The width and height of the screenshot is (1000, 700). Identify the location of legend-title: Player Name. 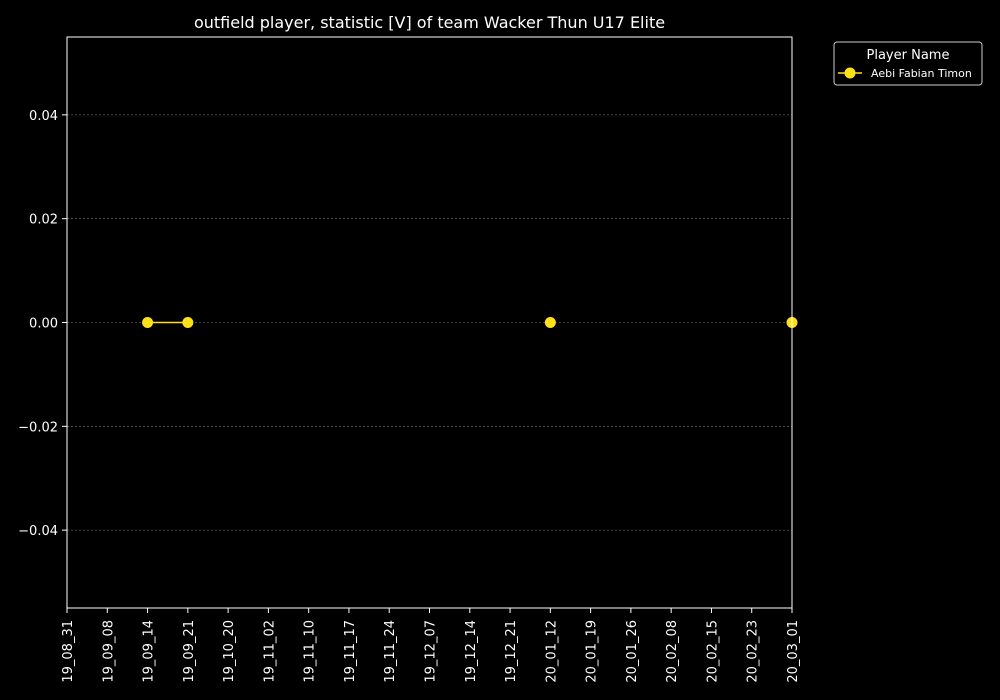
(908, 55).